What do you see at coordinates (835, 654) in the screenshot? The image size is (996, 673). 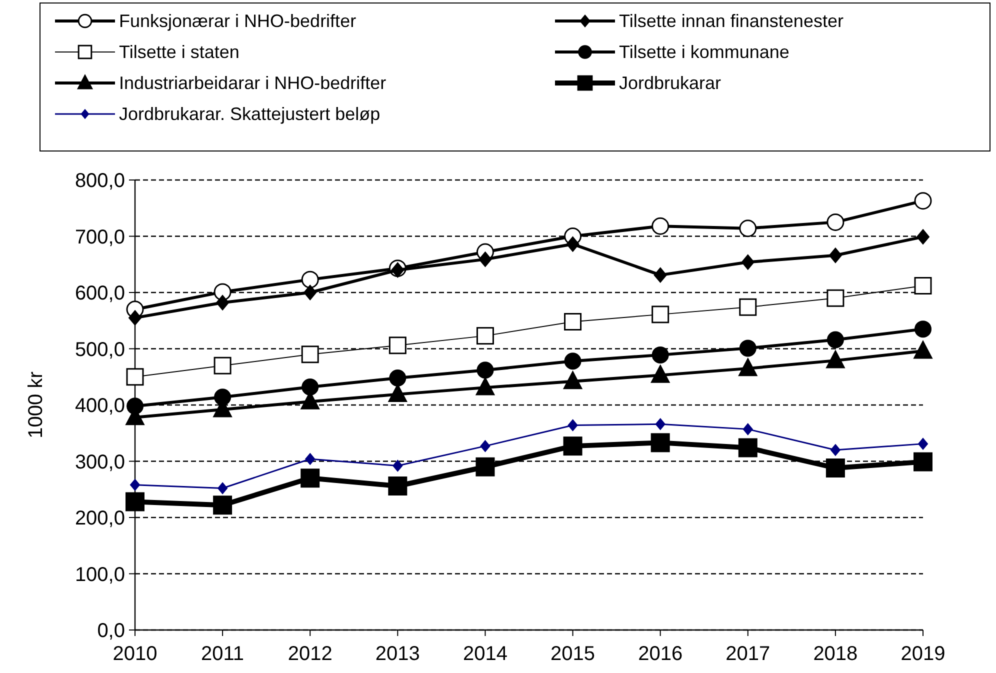 I see `x-tick-label: 2018` at bounding box center [835, 654].